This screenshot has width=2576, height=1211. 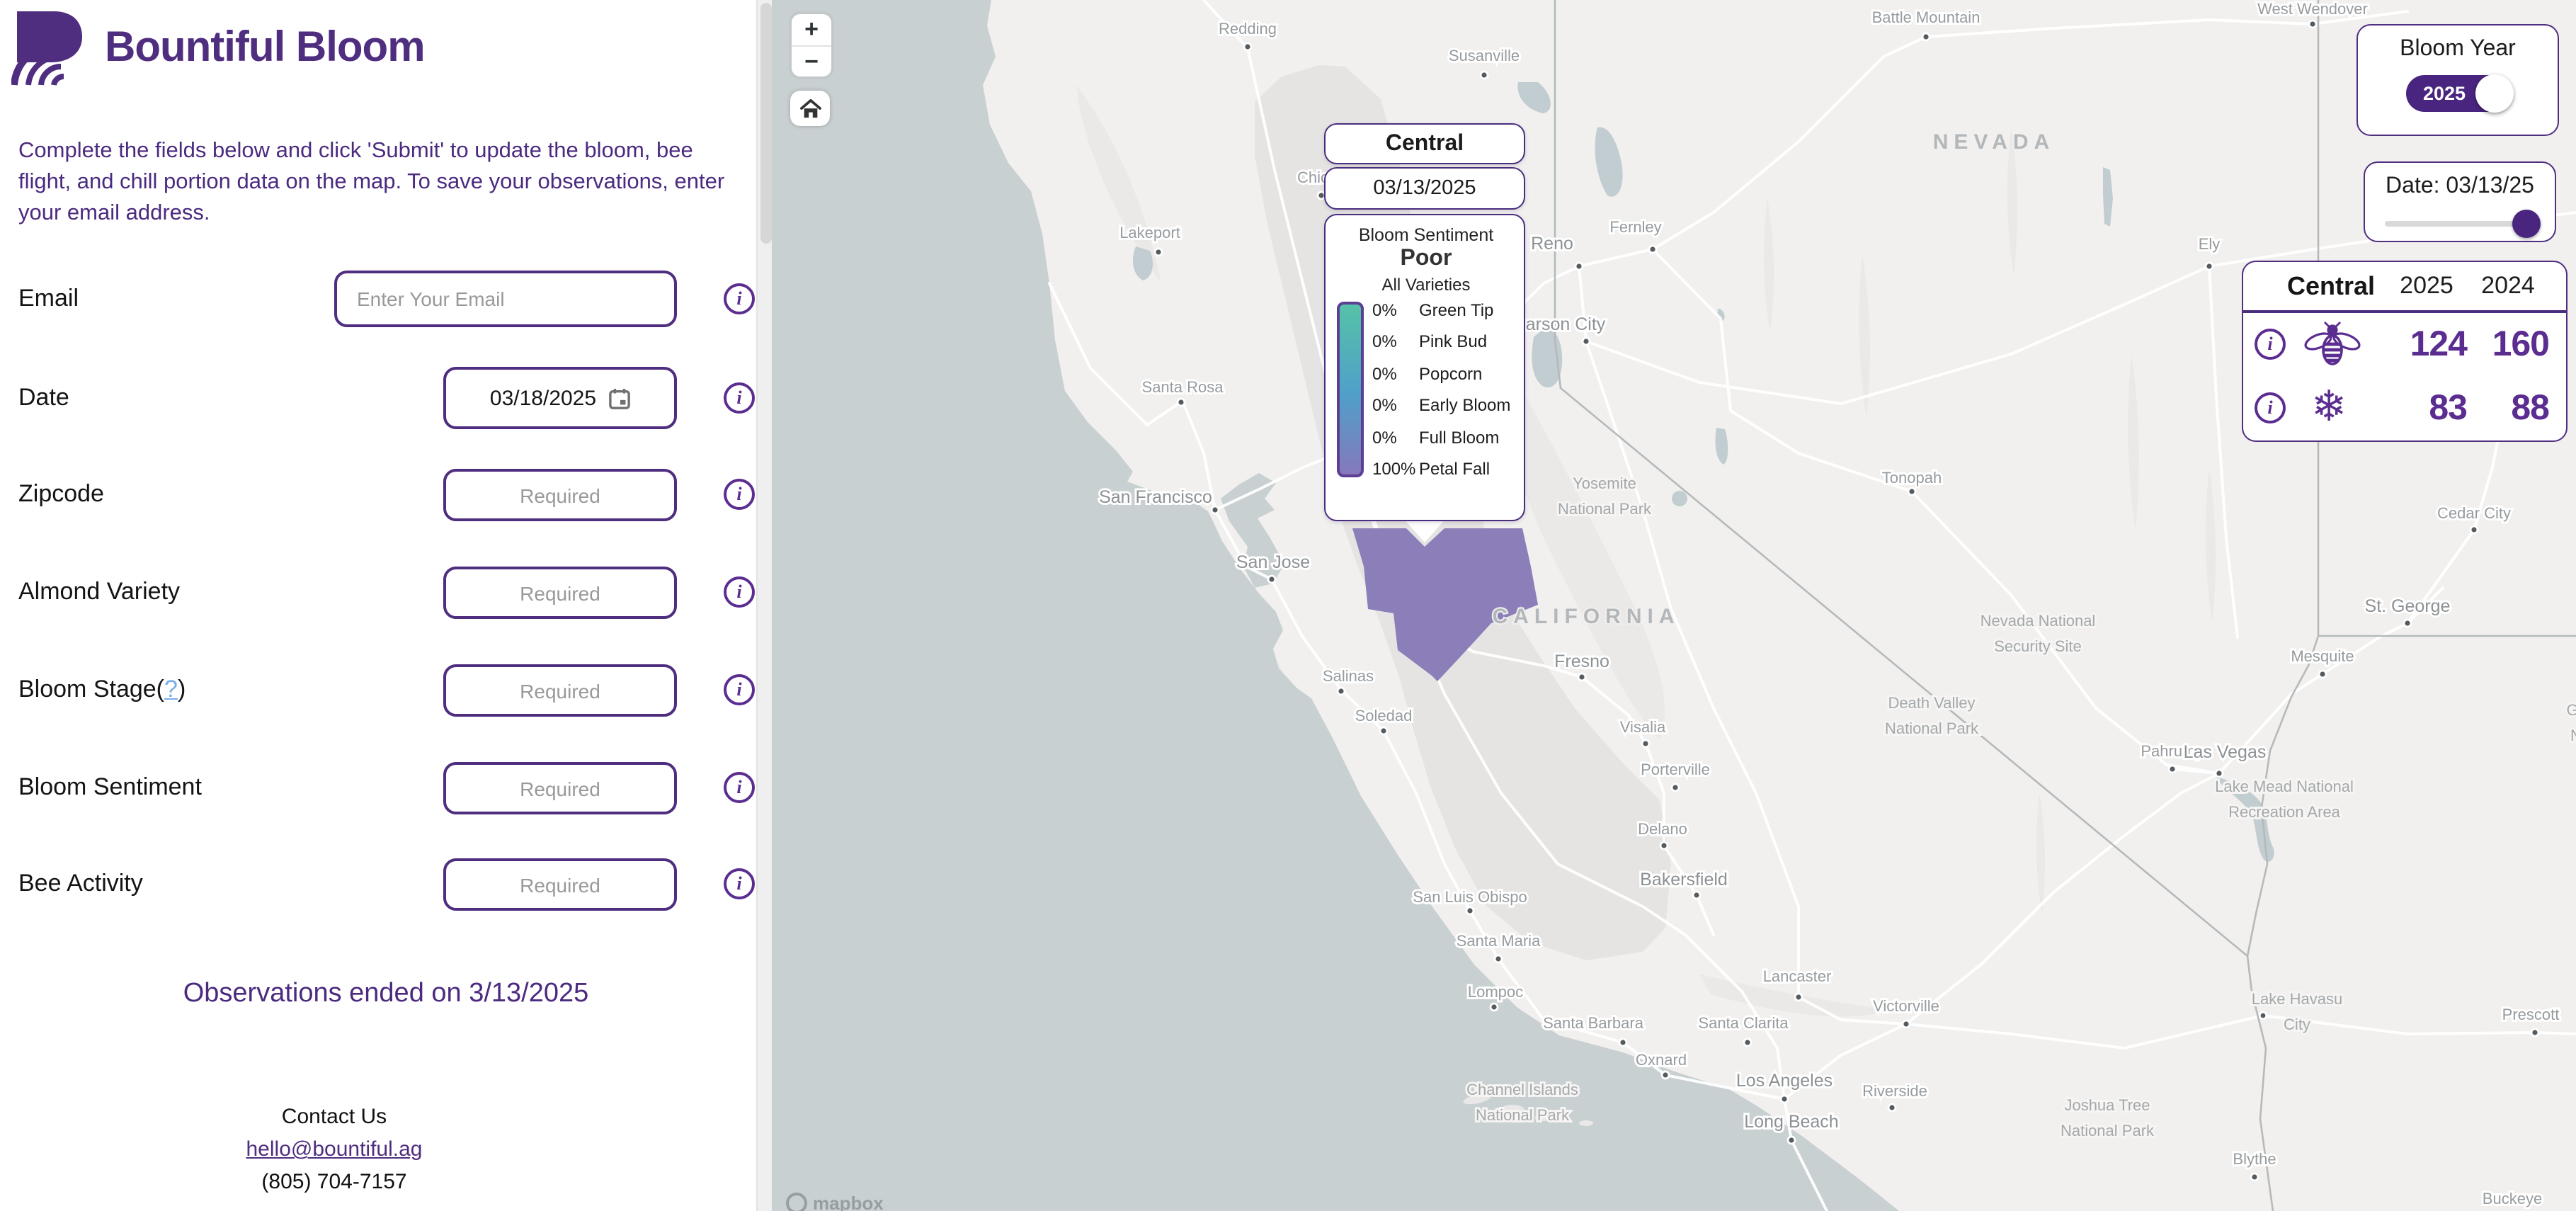 What do you see at coordinates (2270, 344) in the screenshot?
I see `bee-info-icon: i` at bounding box center [2270, 344].